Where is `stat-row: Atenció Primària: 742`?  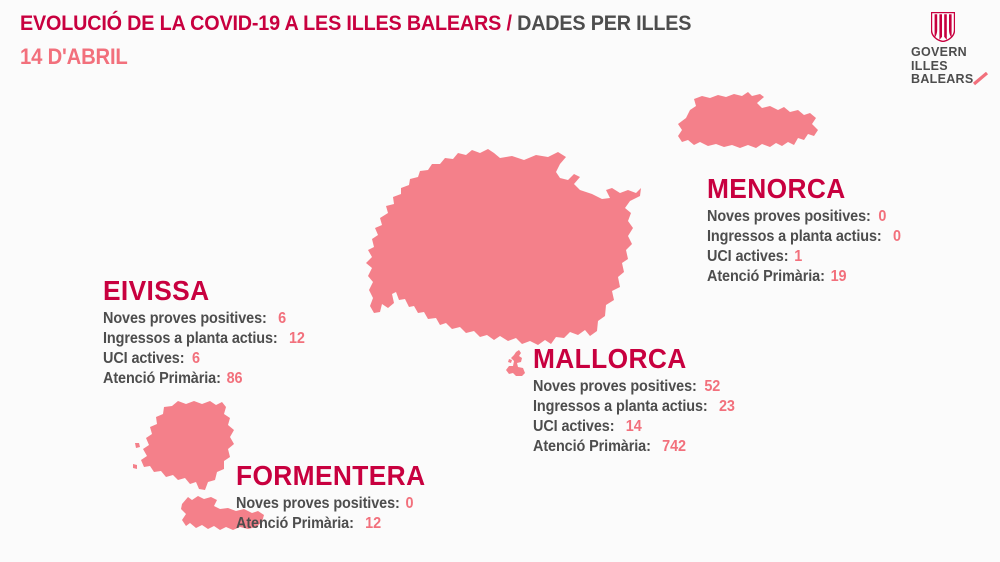
stat-row: Atenció Primària: 742 is located at coordinates (634, 447).